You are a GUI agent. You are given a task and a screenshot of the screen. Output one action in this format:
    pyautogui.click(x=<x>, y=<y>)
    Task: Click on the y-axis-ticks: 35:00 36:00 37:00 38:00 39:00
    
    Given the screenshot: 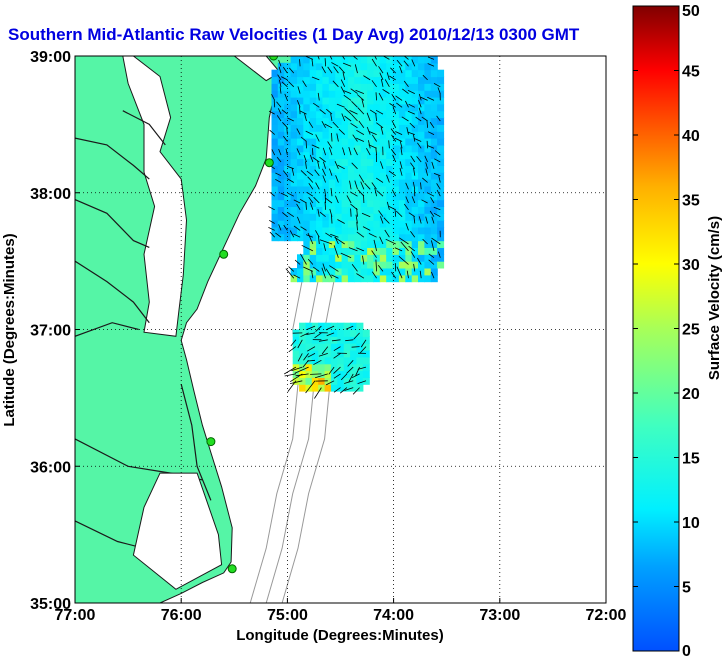 What is the action you would take?
    pyautogui.click(x=55, y=331)
    